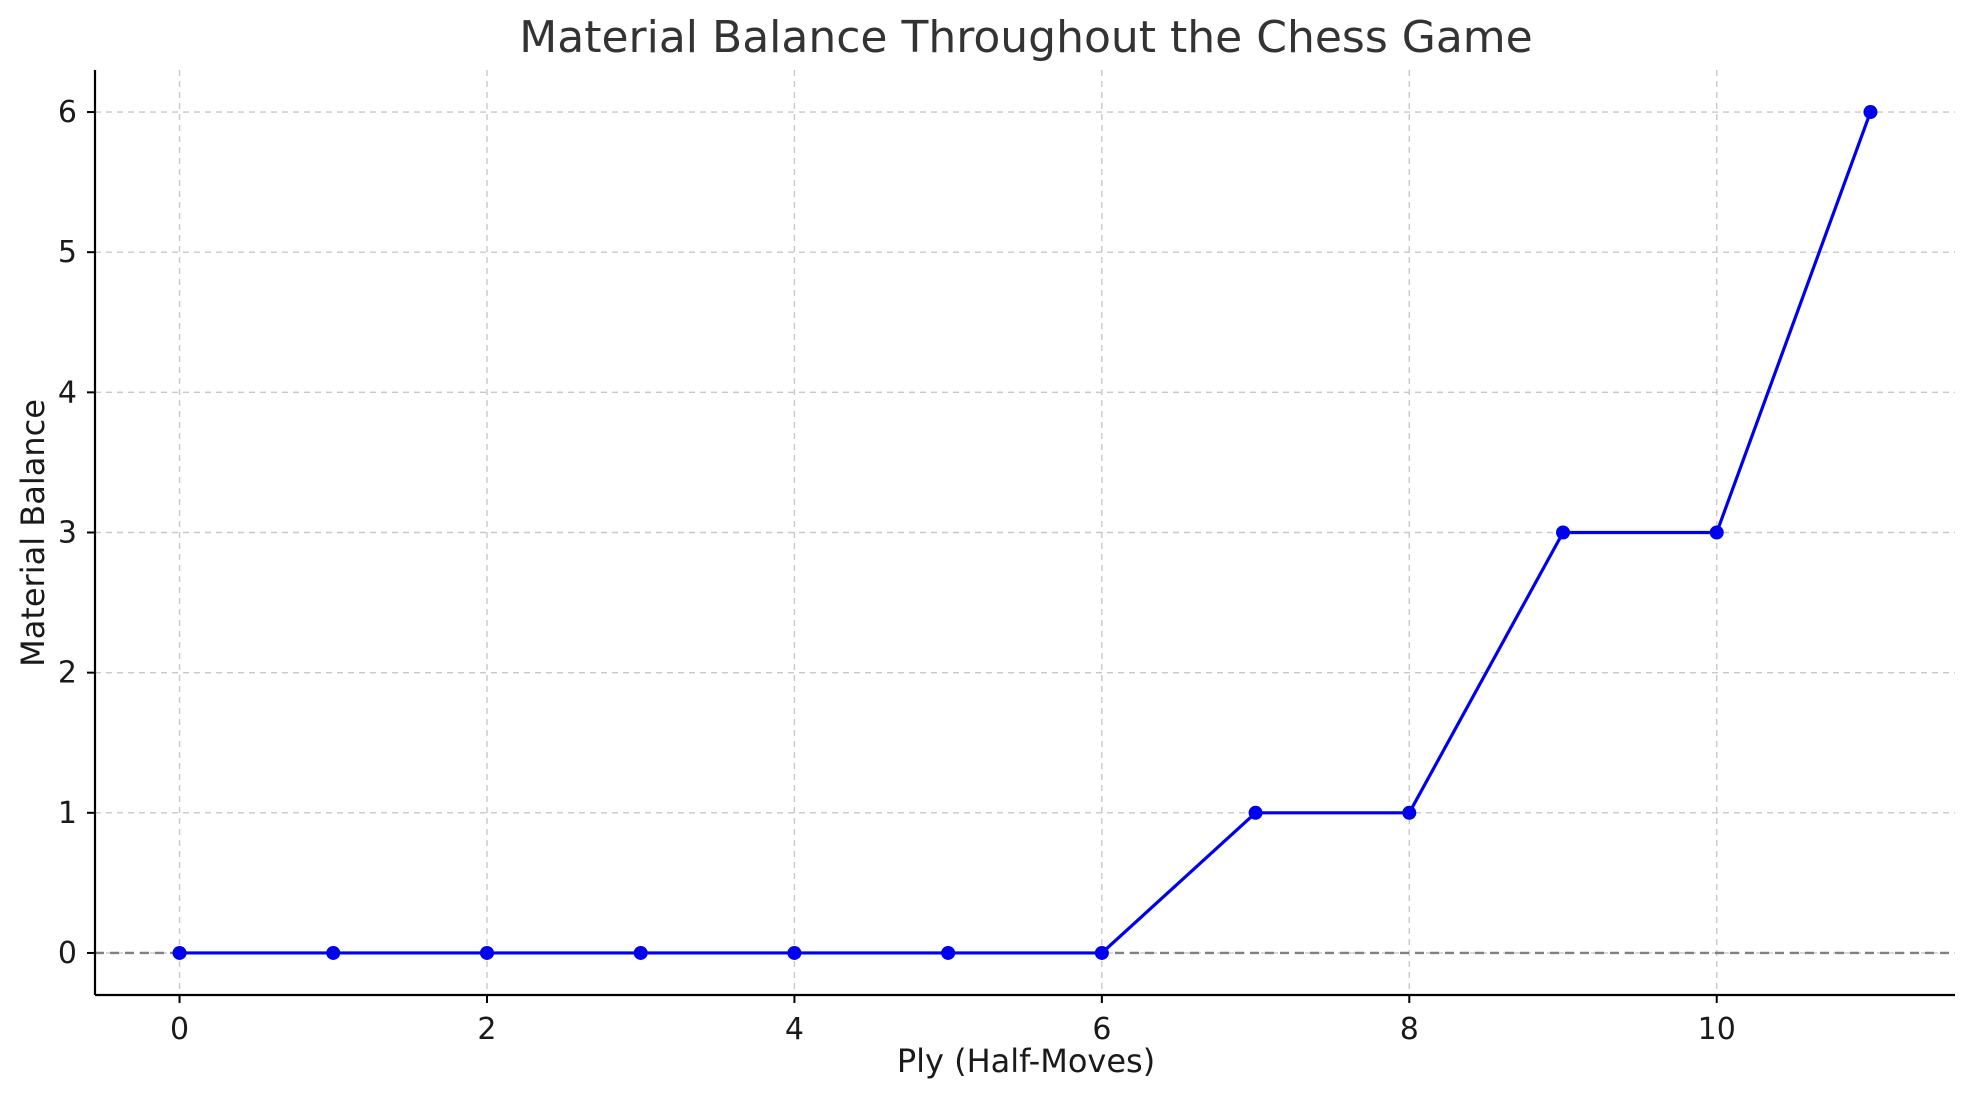  Describe the element at coordinates (33, 533) in the screenshot. I see `y-axis-label: Material Balance` at that location.